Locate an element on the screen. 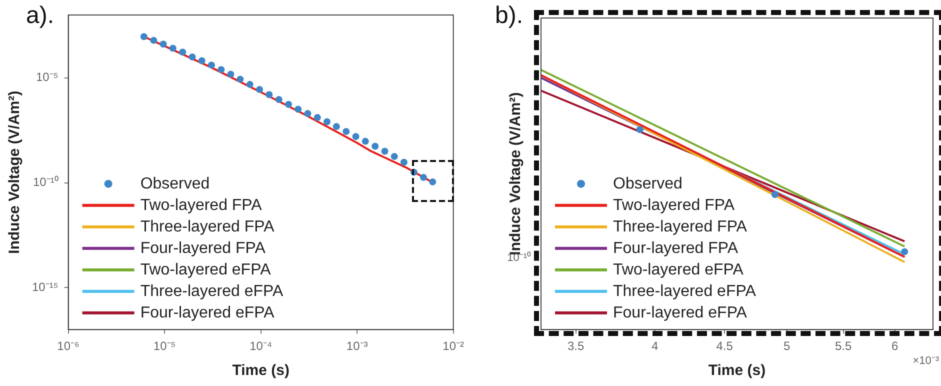 This screenshot has width=941, height=386. x-tick-label: 10⁻³ is located at coordinates (357, 346).